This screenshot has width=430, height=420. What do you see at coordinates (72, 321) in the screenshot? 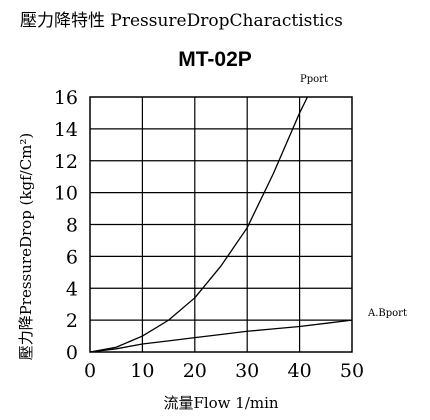
I see `y-tick-label: 2` at bounding box center [72, 321].